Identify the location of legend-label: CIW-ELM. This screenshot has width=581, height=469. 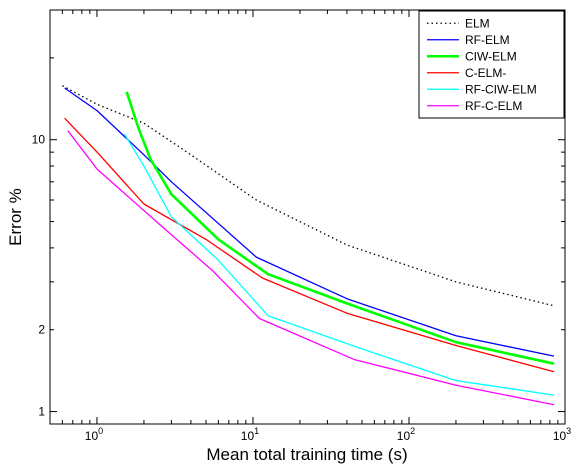
(491, 56).